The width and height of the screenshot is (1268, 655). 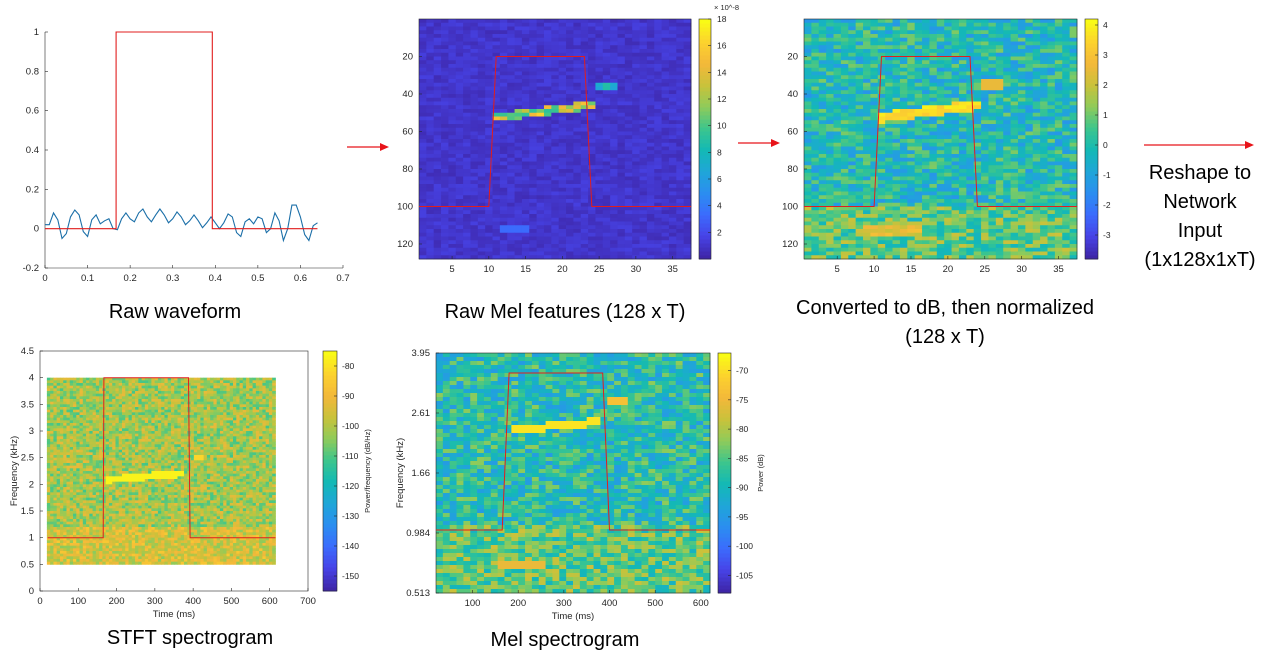 I want to click on colorbar-tick-label: -2, so click(x=1107, y=205).